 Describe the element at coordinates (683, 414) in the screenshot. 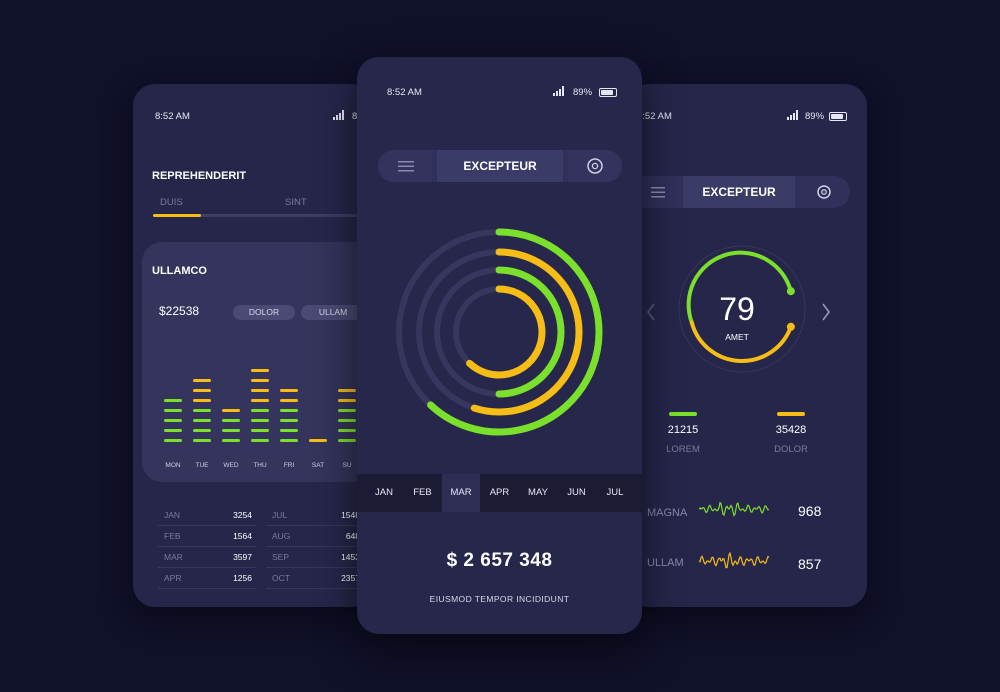

I see `stat-lorem-bar` at that location.